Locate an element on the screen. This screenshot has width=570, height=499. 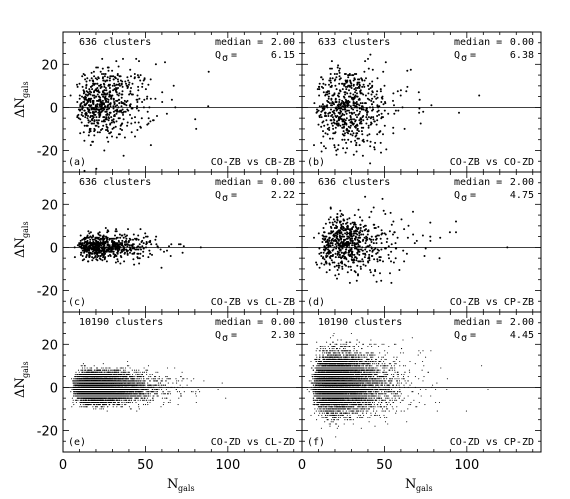
q-sigma-subscript: σ is located at coordinates (225, 58).